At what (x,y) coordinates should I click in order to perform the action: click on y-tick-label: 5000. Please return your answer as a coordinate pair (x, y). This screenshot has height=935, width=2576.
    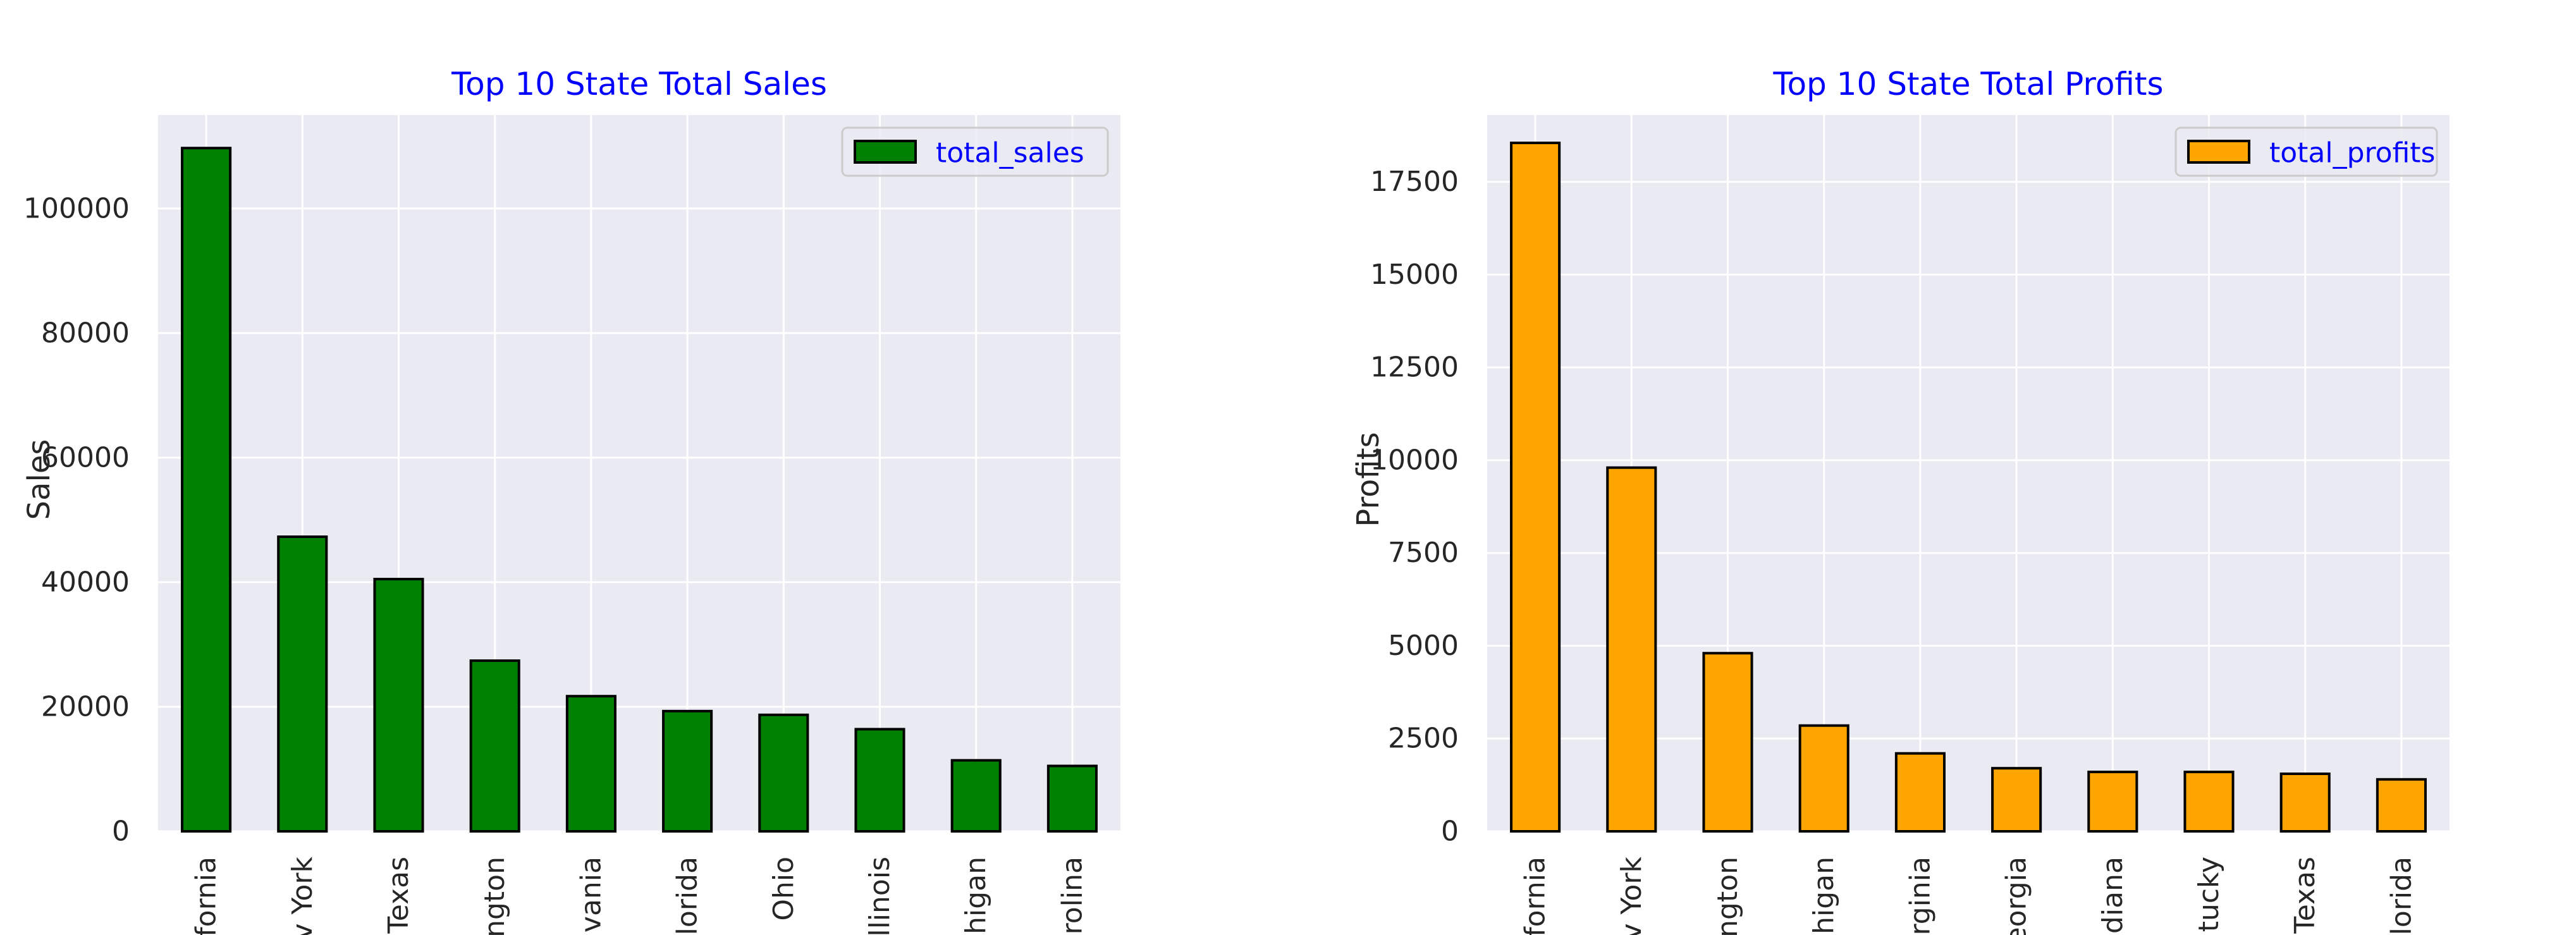
    Looking at the image, I should click on (1423, 646).